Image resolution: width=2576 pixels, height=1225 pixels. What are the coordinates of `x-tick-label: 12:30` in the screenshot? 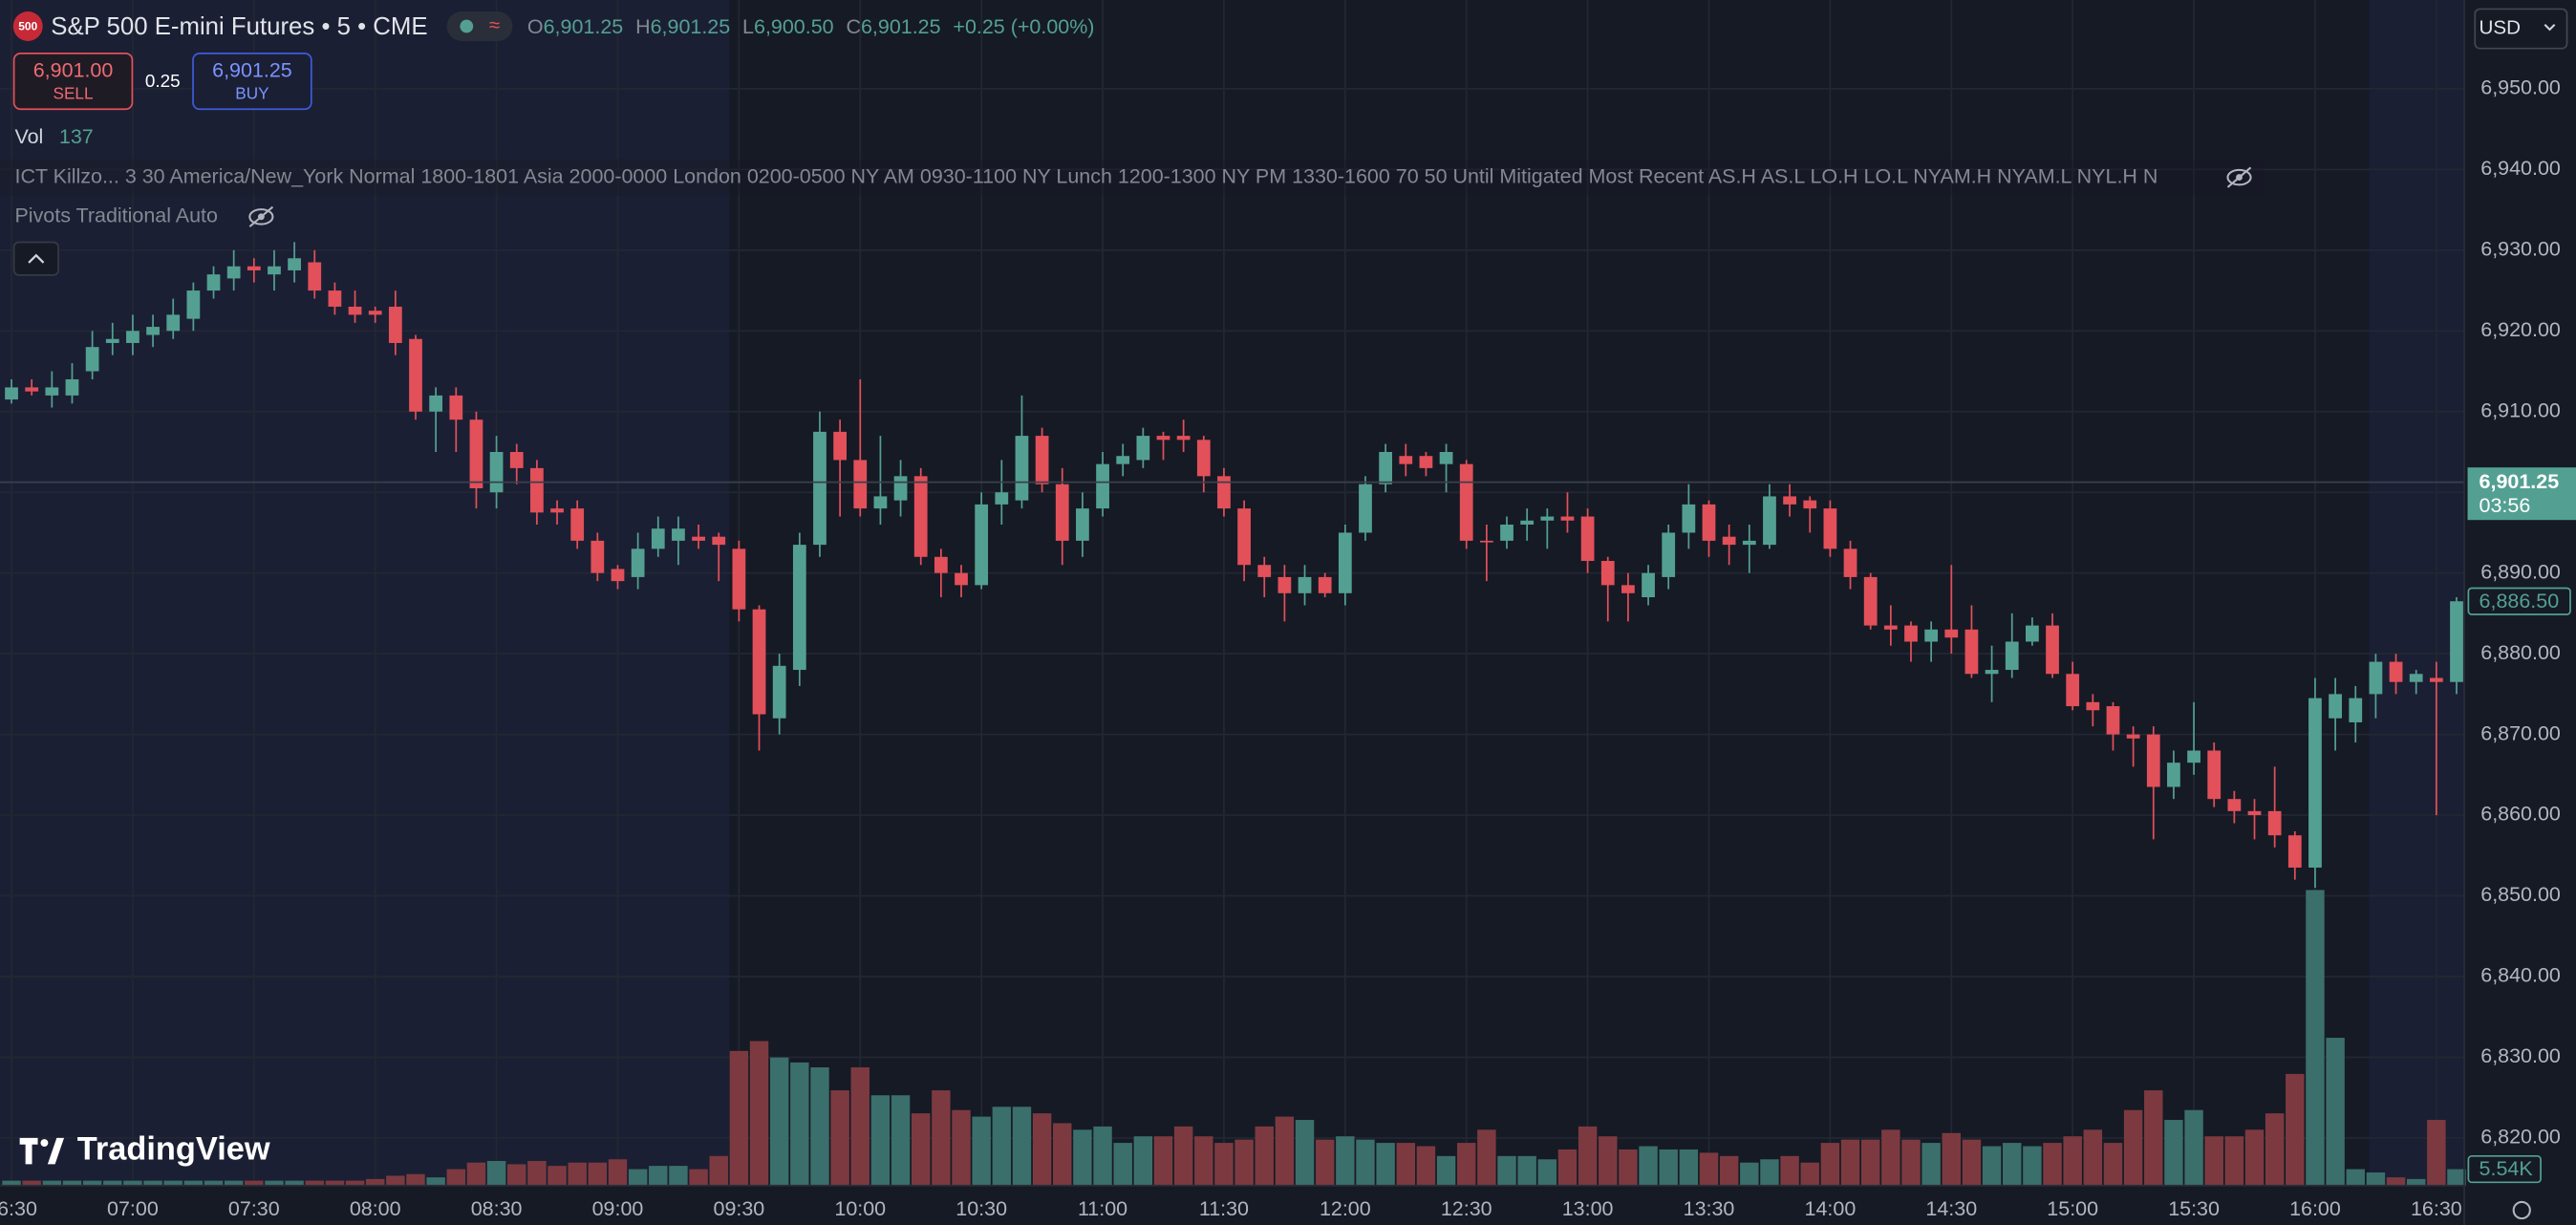 It's located at (1466, 1208).